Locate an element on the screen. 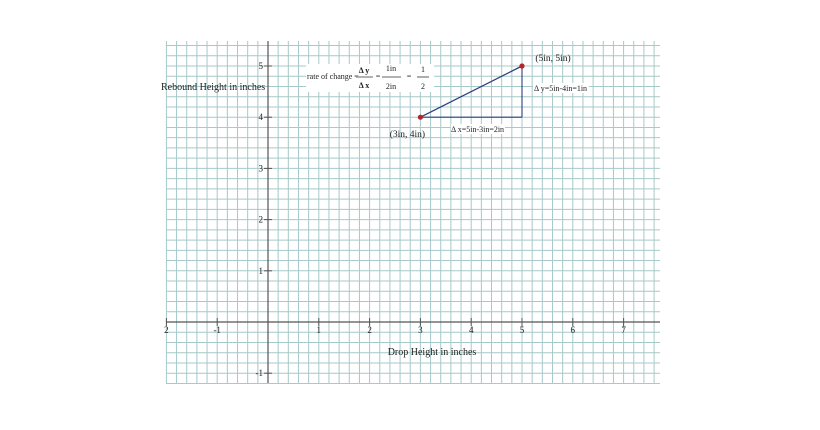 This screenshot has height=430, width=820. x-tick-label: 4 is located at coordinates (471, 330).